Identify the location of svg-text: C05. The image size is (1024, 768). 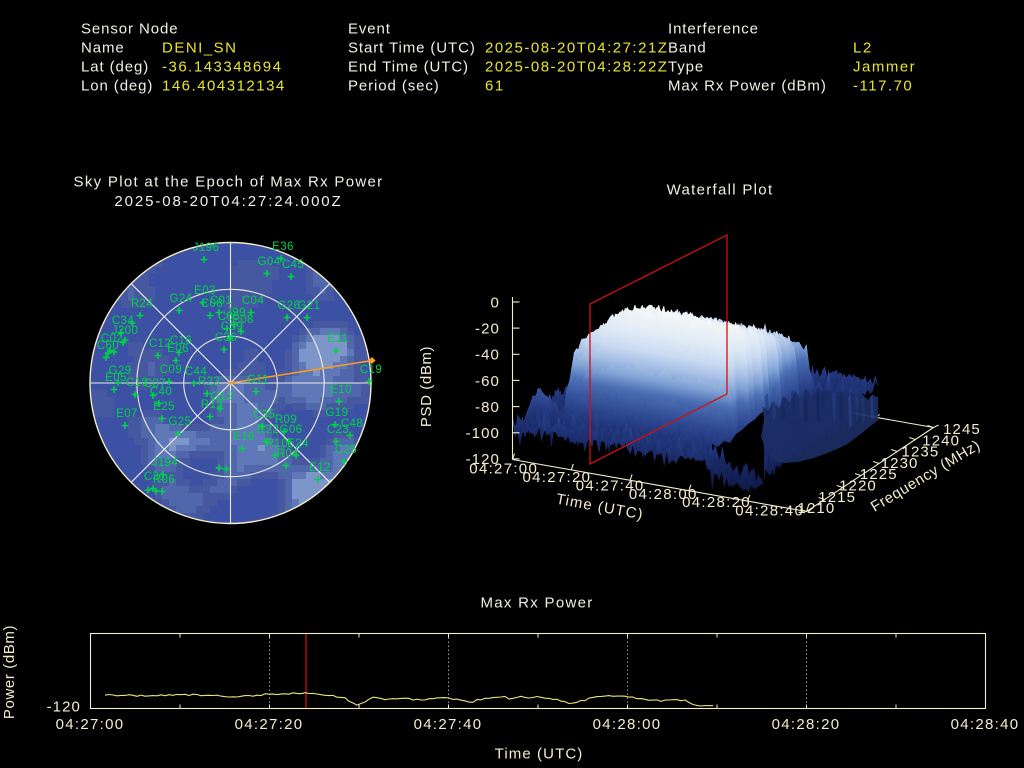
(229, 317).